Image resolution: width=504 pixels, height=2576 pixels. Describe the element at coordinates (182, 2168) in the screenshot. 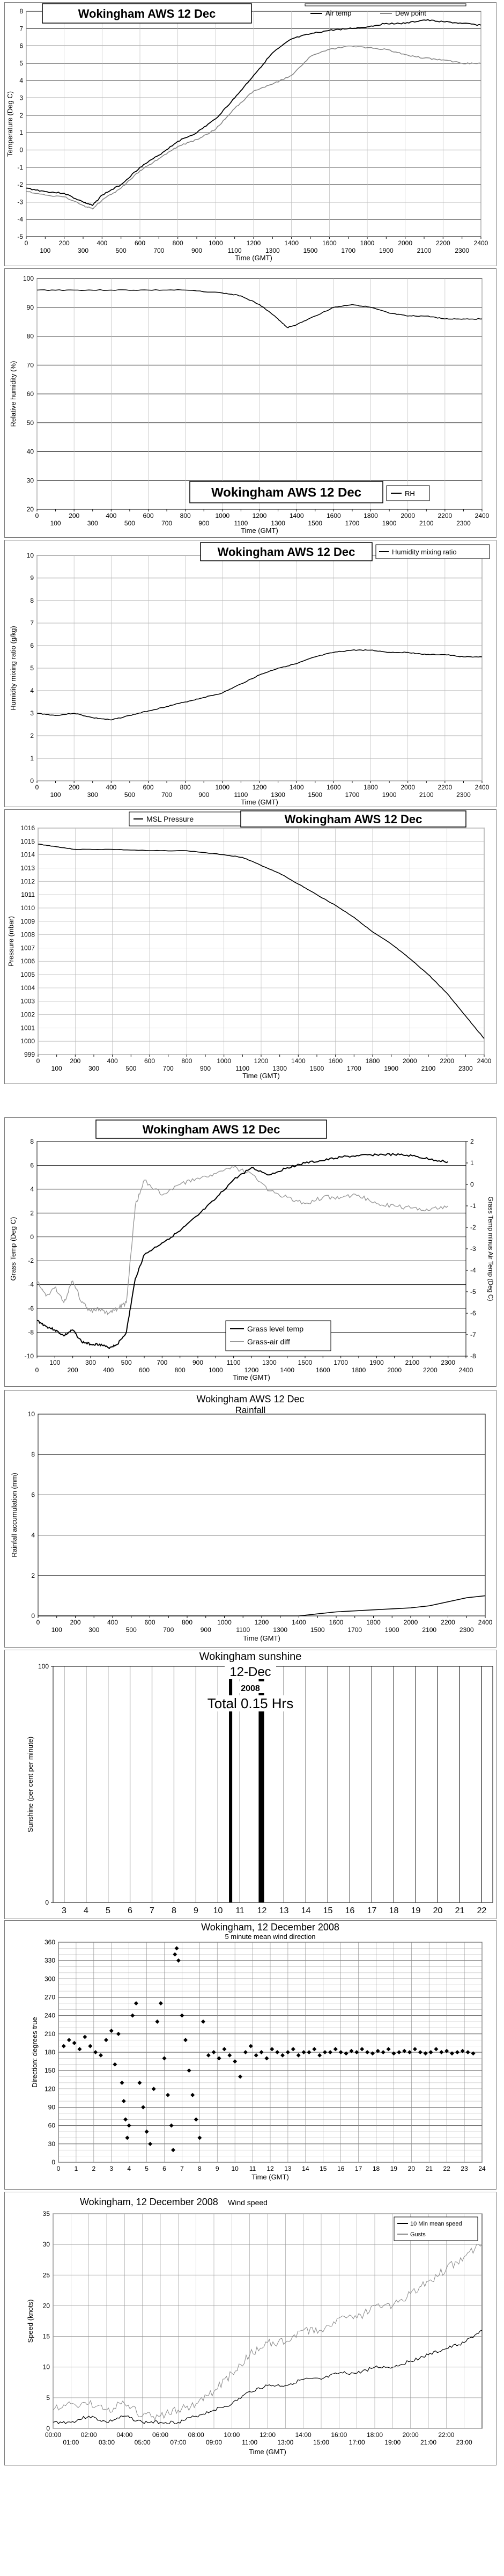

I see `x-tick-label: 7` at that location.